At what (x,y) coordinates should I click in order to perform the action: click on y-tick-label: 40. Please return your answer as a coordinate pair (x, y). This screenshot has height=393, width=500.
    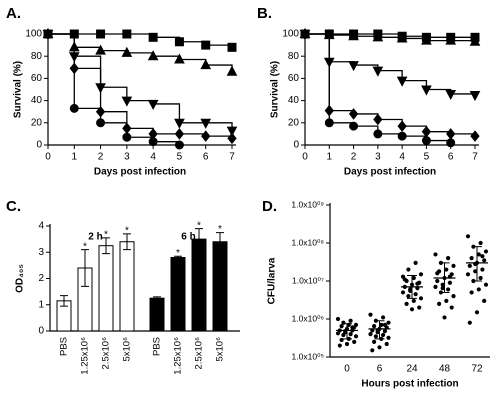
    Looking at the image, I should click on (294, 100).